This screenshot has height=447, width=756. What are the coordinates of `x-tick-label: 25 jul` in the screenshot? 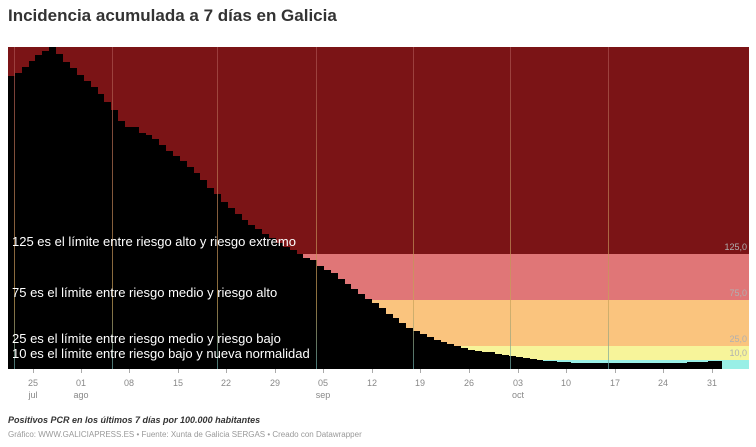 It's located at (33, 389).